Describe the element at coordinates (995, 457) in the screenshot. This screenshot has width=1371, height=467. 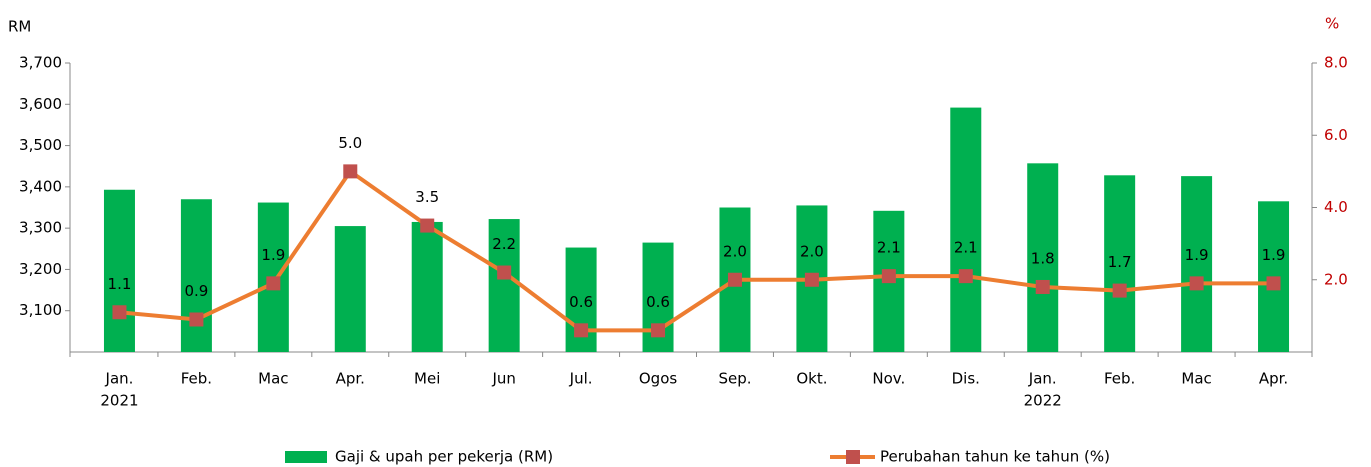
I see `legend-label: Perubahan tahun ke tahun (%)` at that location.